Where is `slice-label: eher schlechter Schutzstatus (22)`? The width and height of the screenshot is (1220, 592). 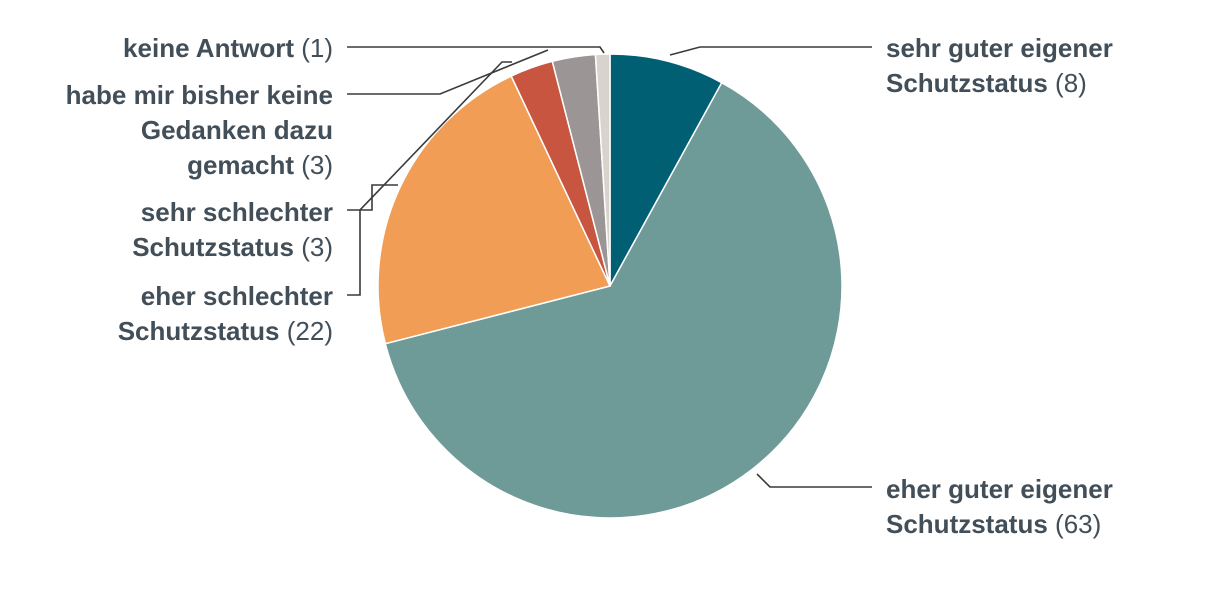
slice-label: eher schlechter Schutzstatus (22) is located at coordinates (225, 313).